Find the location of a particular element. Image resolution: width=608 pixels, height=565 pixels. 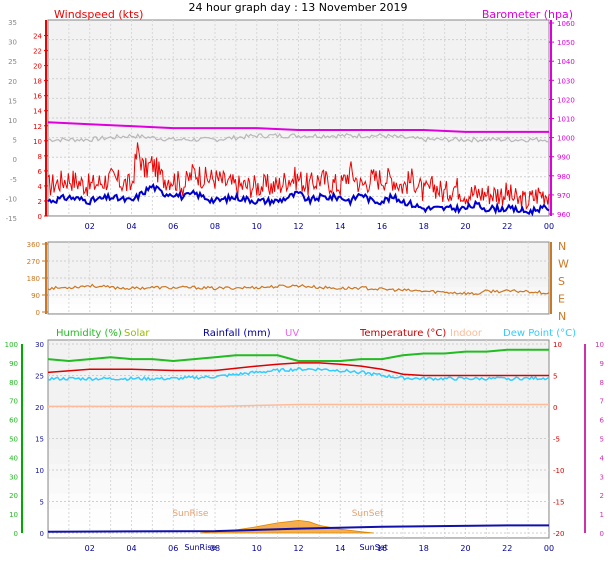

baro-tick-label: 1050 is located at coordinates (566, 43).